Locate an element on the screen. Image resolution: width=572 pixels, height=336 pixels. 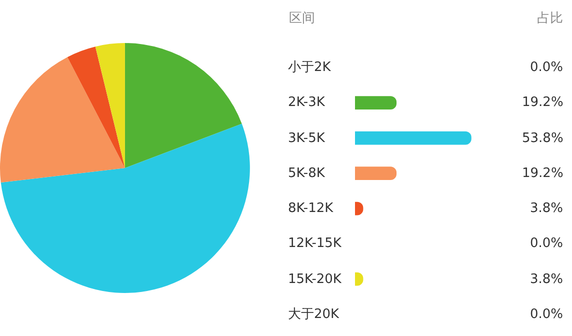
y-tick-label: 3K-5K is located at coordinates (307, 138).